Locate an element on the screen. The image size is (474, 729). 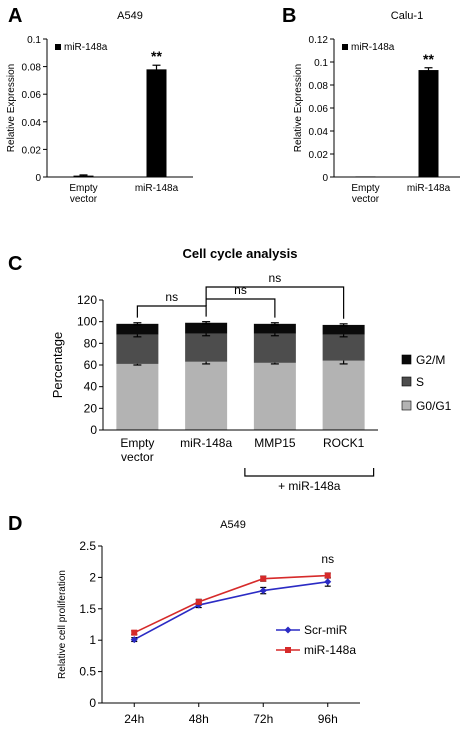
panel-a-x-label: vector is located at coordinates (84, 199).